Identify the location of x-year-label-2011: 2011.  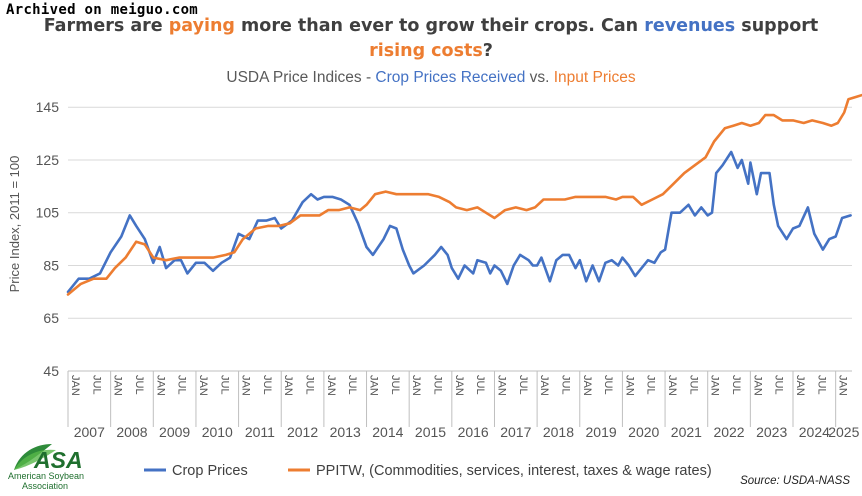
(260, 432).